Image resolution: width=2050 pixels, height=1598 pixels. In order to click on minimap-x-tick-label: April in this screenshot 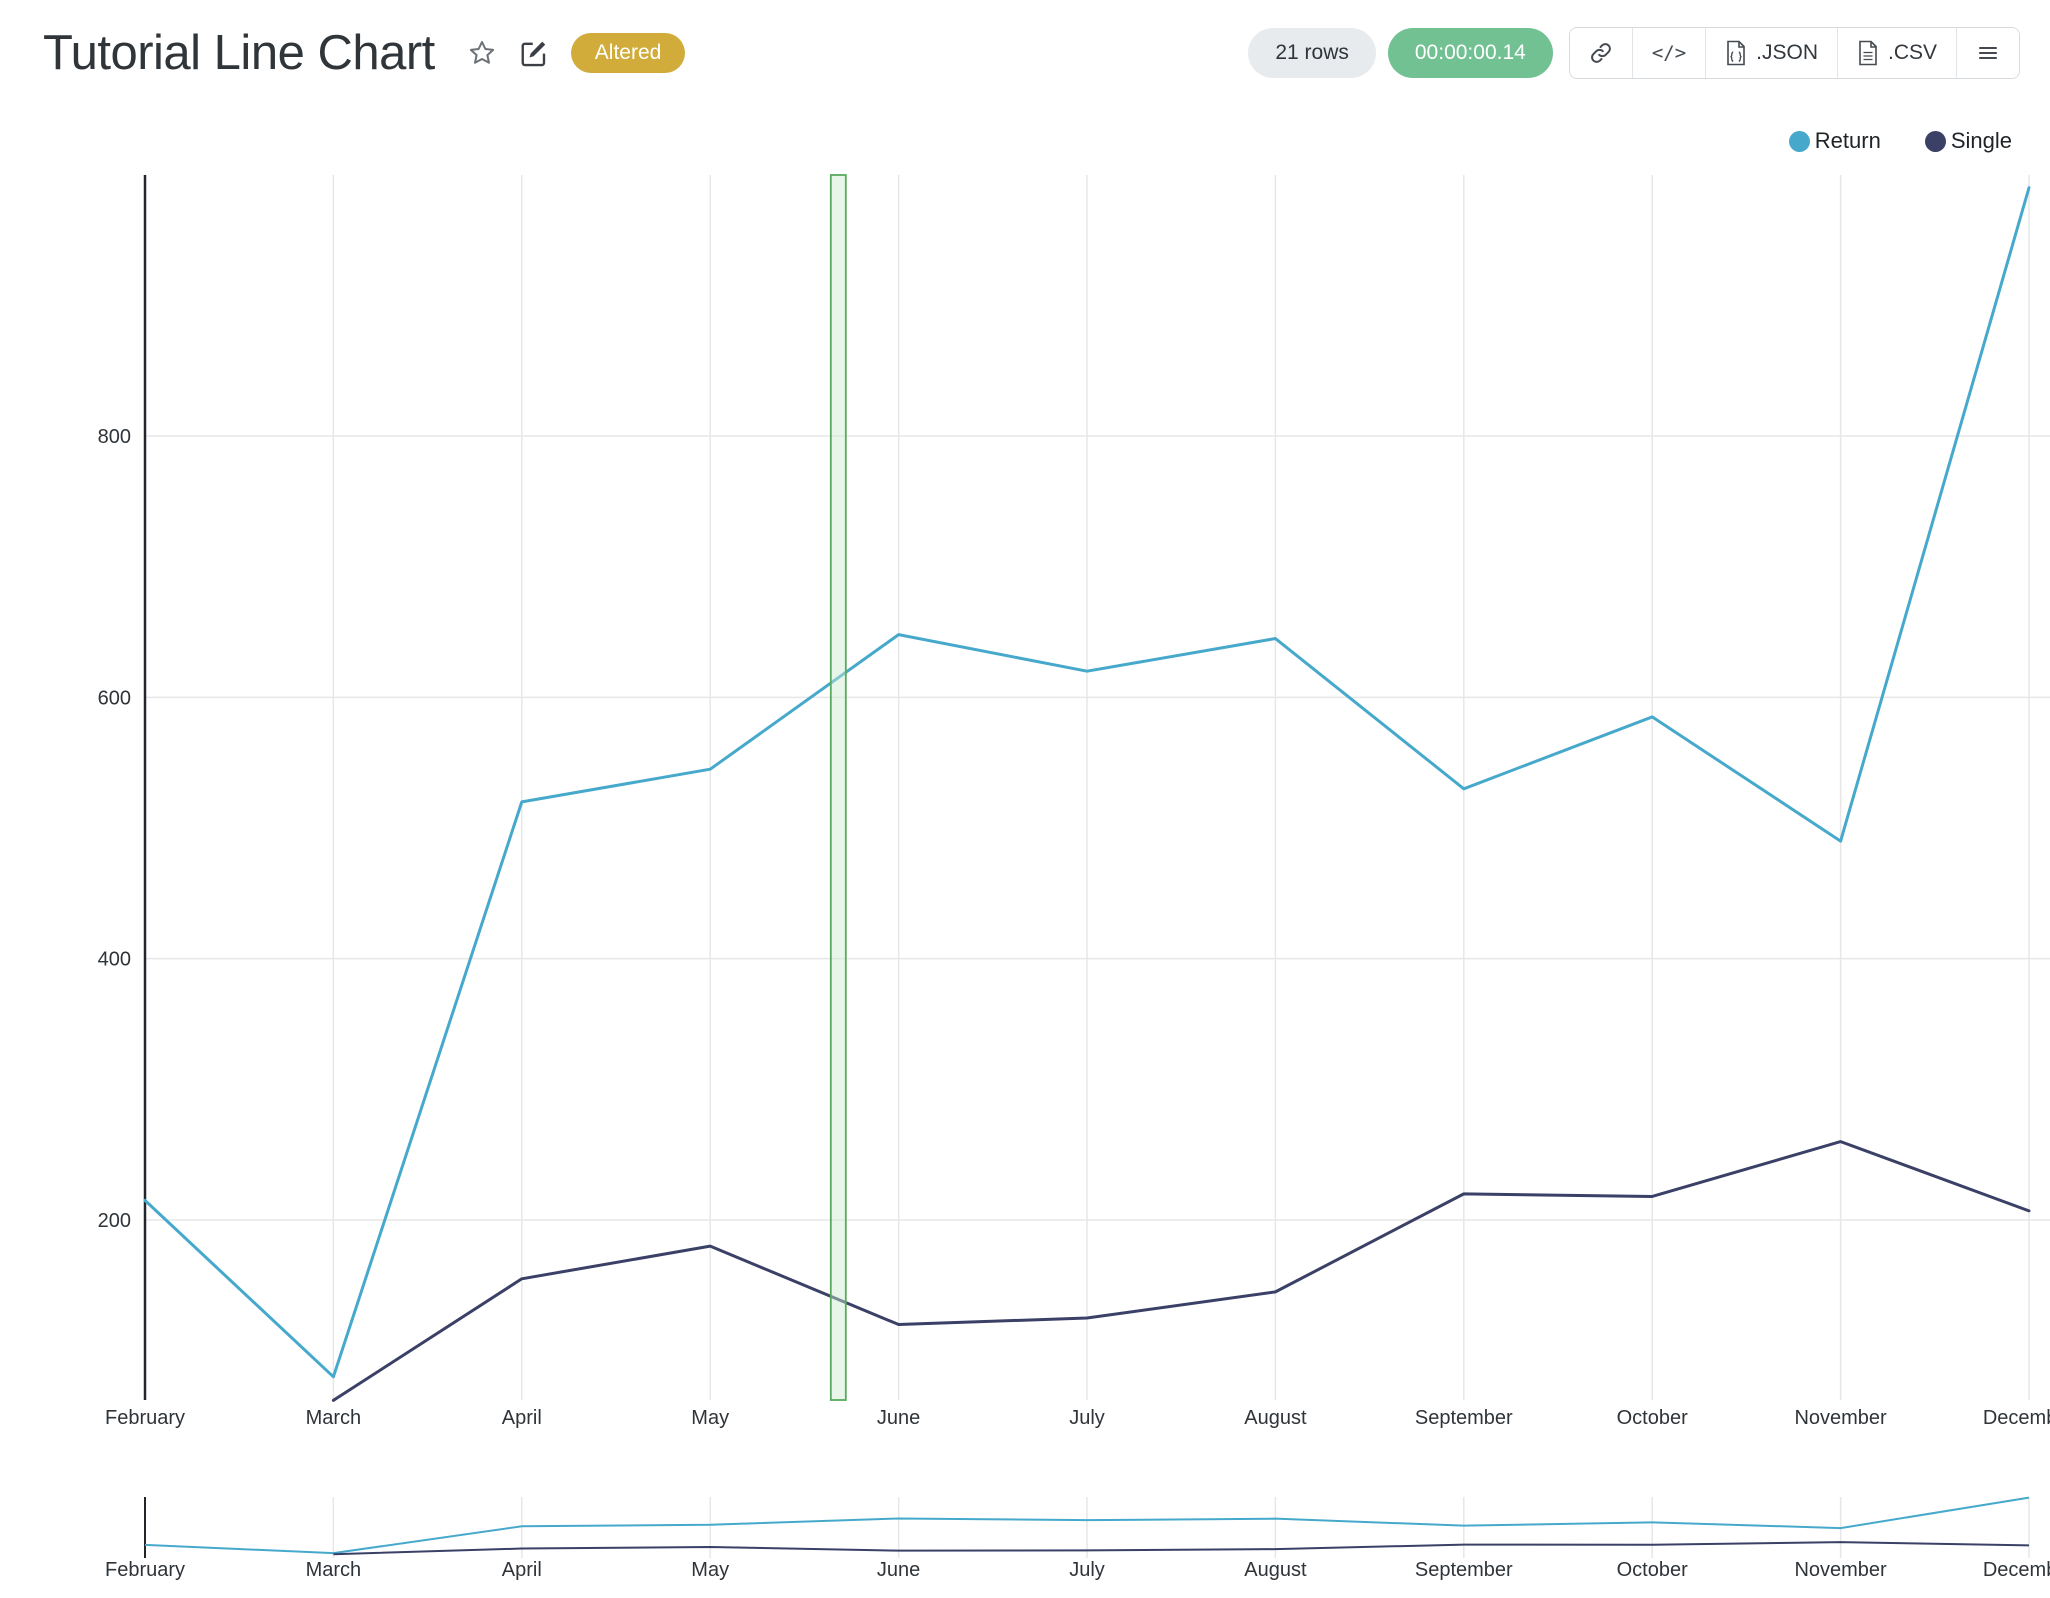, I will do `click(522, 1570)`.